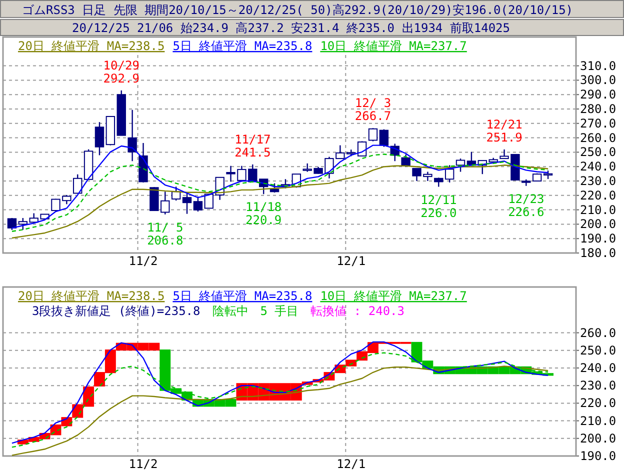 This screenshot has height=473, width=624. Describe the element at coordinates (438, 206) in the screenshot. I see `annotation: 12/11 226.0` at that location.